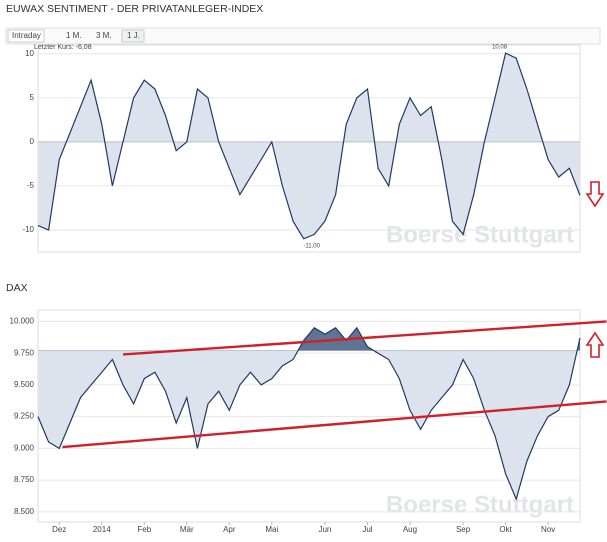 The width and height of the screenshot is (607, 542). Describe the element at coordinates (74, 35) in the screenshot. I see `tab-label: 1 M.` at that location.